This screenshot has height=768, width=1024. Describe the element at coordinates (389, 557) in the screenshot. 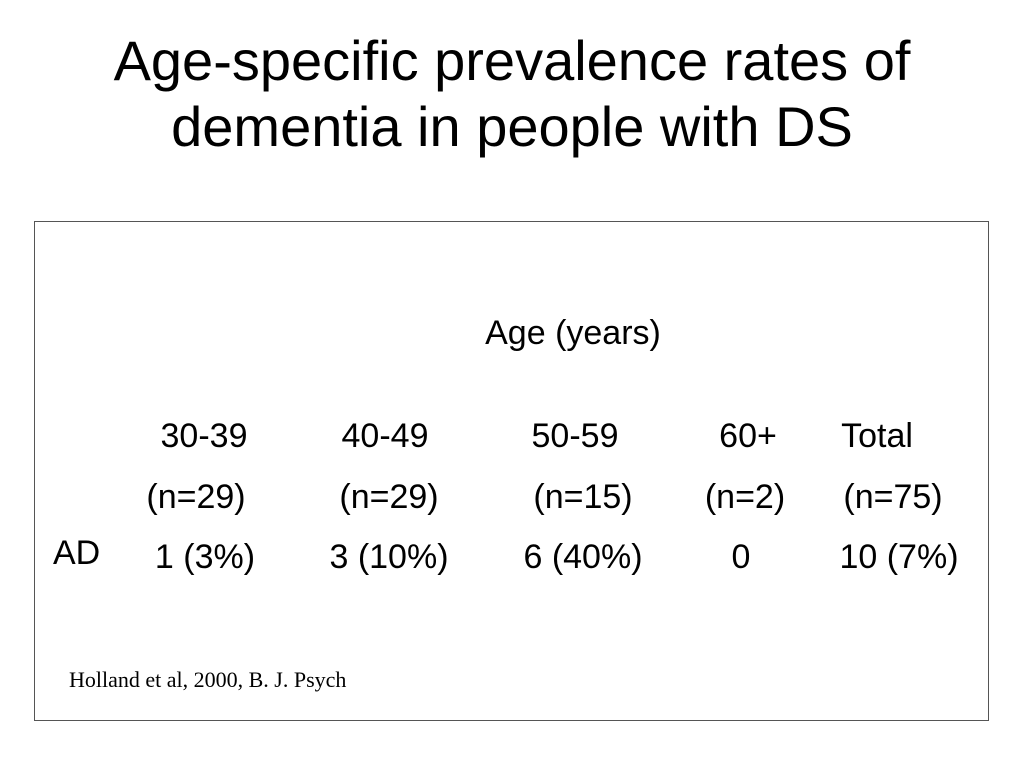

I see `table-cell-ad-40-49: 3 (10%)` at that location.